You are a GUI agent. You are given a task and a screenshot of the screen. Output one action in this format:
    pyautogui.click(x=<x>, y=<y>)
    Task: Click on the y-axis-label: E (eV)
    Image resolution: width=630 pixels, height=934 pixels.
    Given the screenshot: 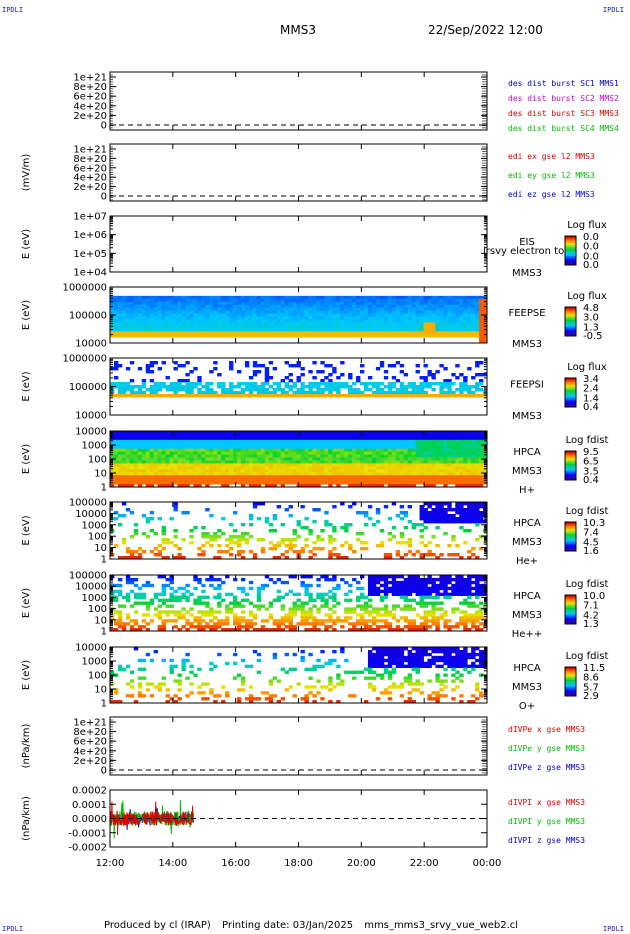 What is the action you would take?
    pyautogui.click(x=26, y=244)
    